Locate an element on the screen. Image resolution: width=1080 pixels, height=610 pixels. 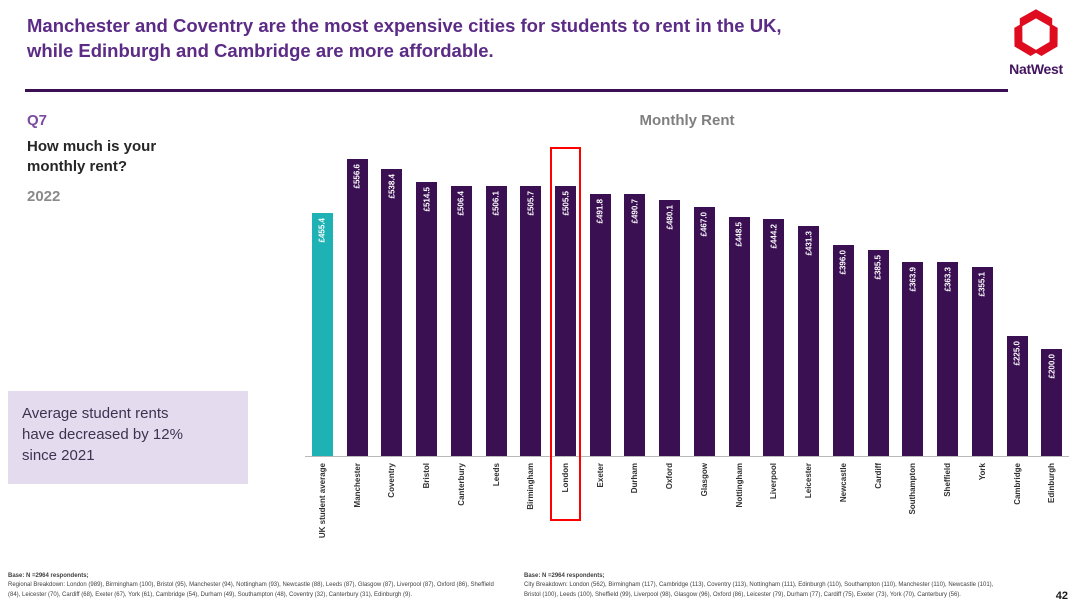
bar-area: £506.1 is located at coordinates (496, 297).